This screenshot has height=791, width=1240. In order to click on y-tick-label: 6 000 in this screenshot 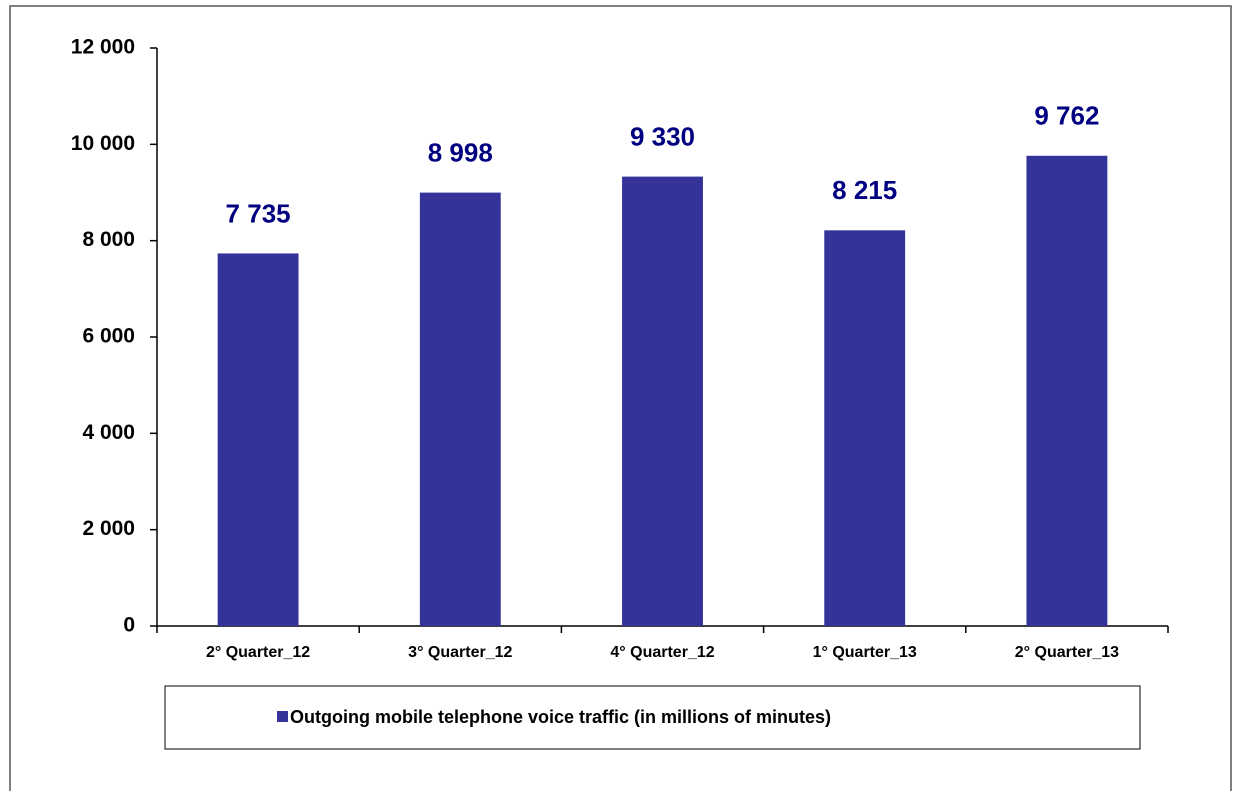, I will do `click(108, 336)`.